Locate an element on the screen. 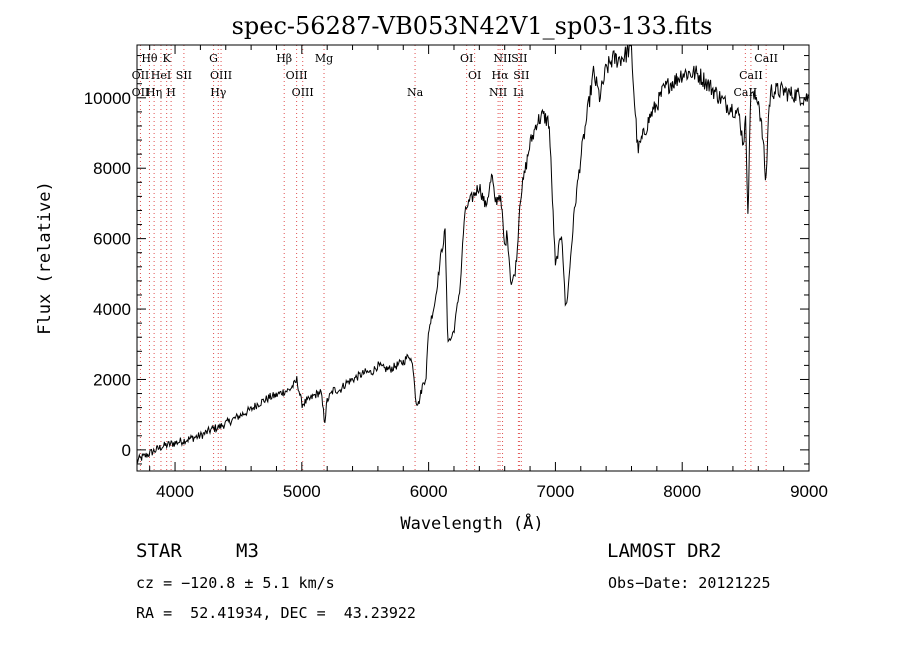 Image resolution: width=900 pixels, height=650 pixels. survey-name: LAMOST DR2 is located at coordinates (664, 551).